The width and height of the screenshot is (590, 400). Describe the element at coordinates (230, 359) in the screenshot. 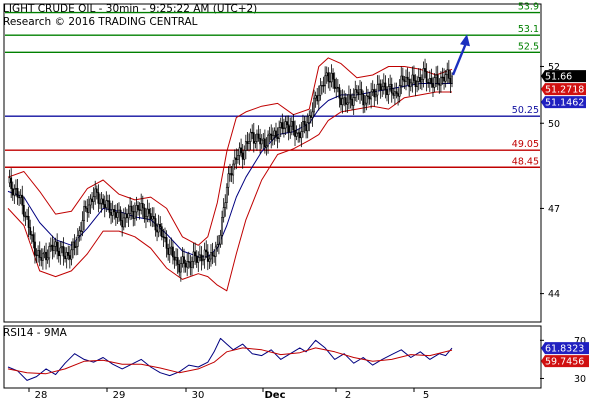

I see `rsi-lines` at that location.